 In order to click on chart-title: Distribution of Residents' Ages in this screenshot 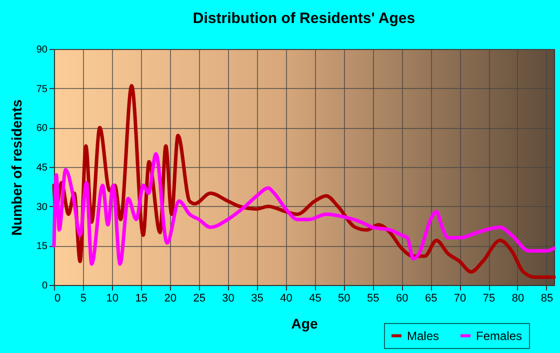, I will do `click(304, 18)`.